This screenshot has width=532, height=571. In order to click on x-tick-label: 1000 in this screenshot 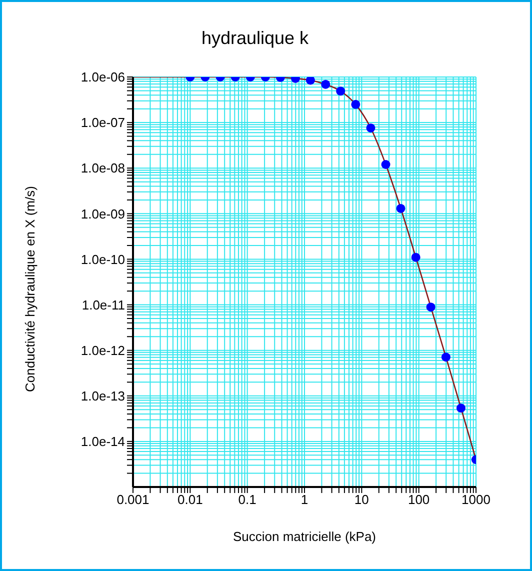, I will do `click(476, 500)`.